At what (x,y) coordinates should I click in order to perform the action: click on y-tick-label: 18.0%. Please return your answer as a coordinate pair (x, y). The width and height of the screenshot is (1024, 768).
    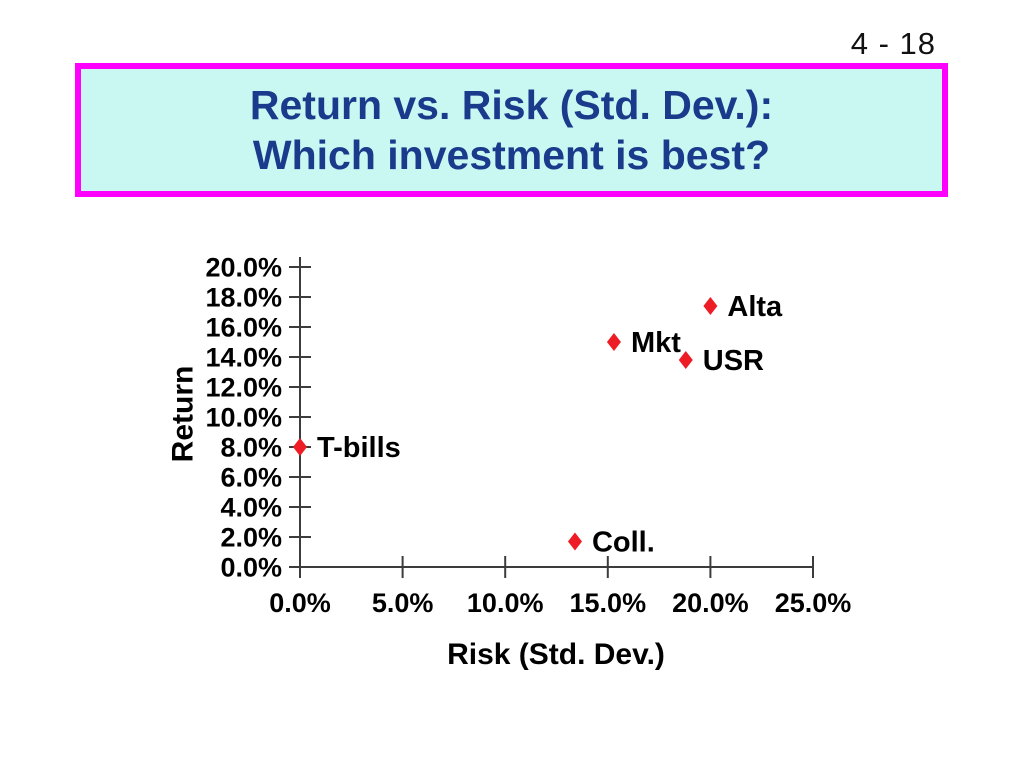
    Looking at the image, I should click on (243, 297).